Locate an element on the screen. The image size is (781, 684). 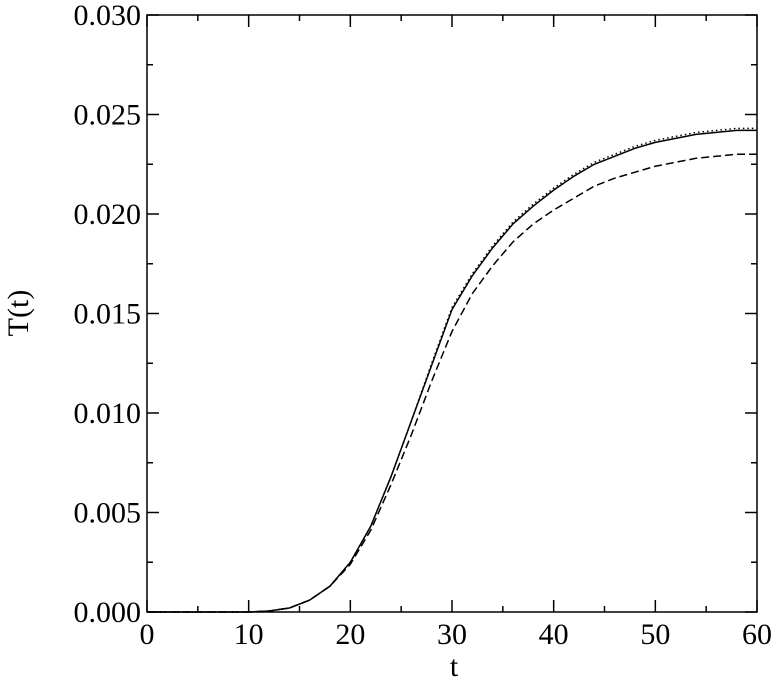
x-tick-label: 50 is located at coordinates (655, 634).